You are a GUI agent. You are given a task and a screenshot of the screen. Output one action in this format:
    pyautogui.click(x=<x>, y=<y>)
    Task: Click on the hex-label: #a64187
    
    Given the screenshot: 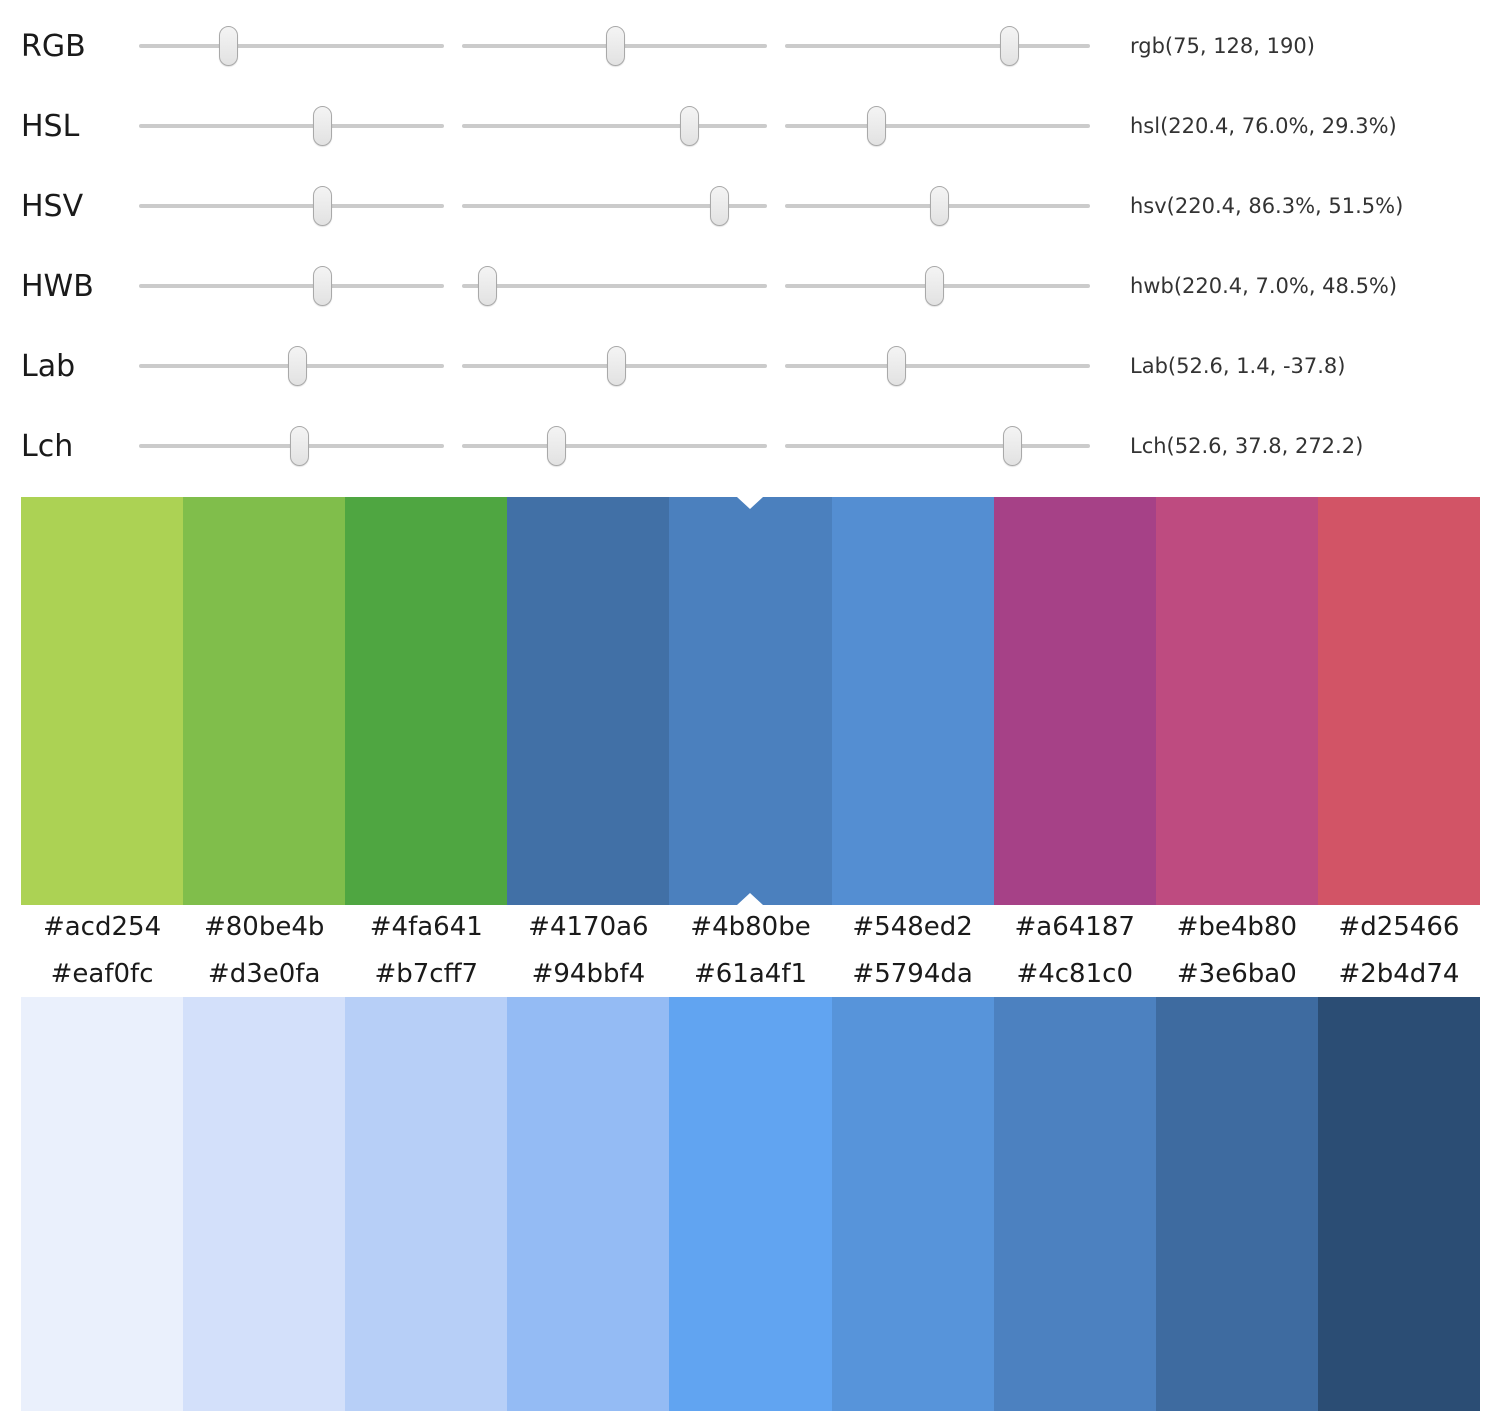 What is the action you would take?
    pyautogui.click(x=1074, y=927)
    